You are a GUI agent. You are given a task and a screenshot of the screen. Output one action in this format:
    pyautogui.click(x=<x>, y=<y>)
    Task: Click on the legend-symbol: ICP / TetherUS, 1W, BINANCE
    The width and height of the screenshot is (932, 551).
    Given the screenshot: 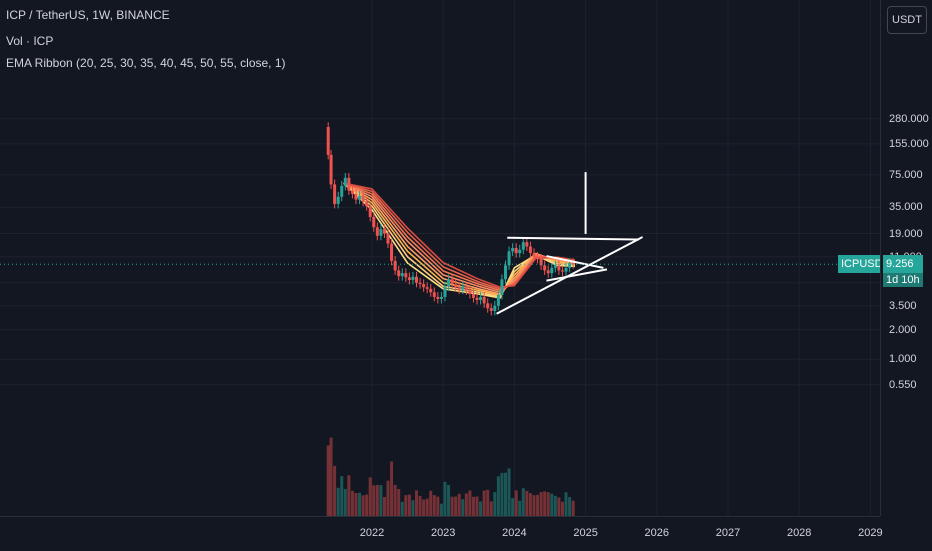 What is the action you would take?
    pyautogui.click(x=88, y=15)
    